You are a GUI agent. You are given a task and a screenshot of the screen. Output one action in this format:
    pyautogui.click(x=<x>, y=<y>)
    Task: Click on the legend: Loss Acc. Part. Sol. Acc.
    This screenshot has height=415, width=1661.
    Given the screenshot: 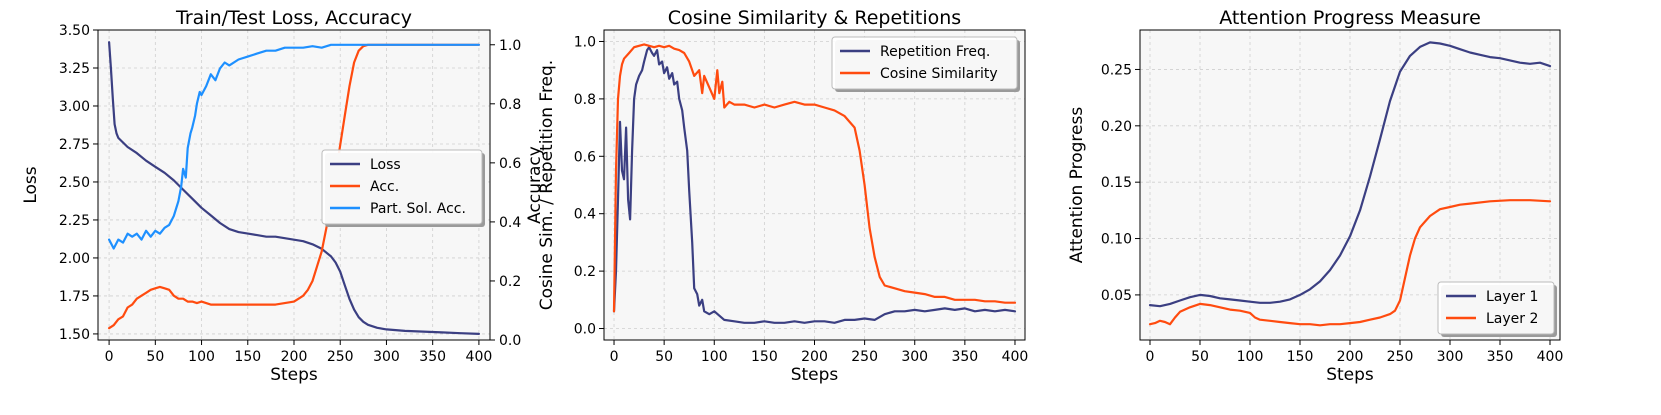 What is the action you would take?
    pyautogui.click(x=403, y=188)
    